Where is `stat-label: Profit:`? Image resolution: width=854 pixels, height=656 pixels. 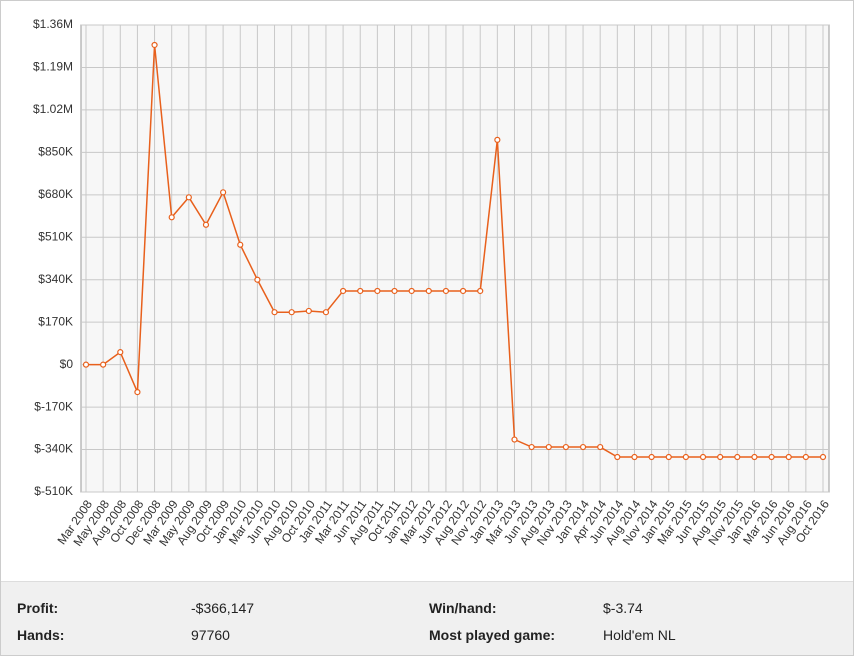 stat-label: Profit: is located at coordinates (38, 608).